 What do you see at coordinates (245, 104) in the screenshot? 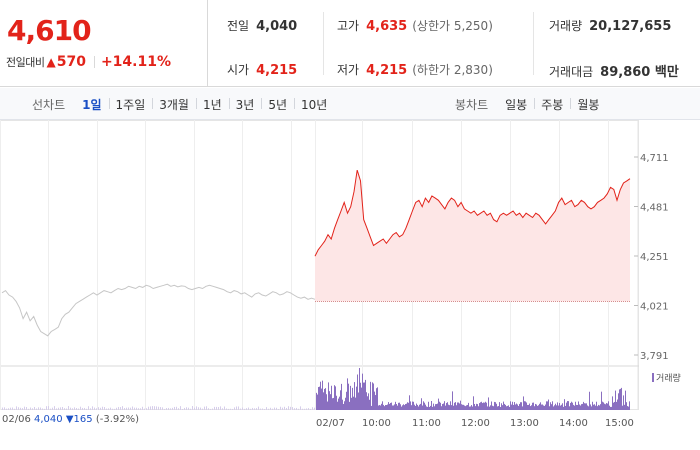
I see `period-3y: 3년` at bounding box center [245, 104].